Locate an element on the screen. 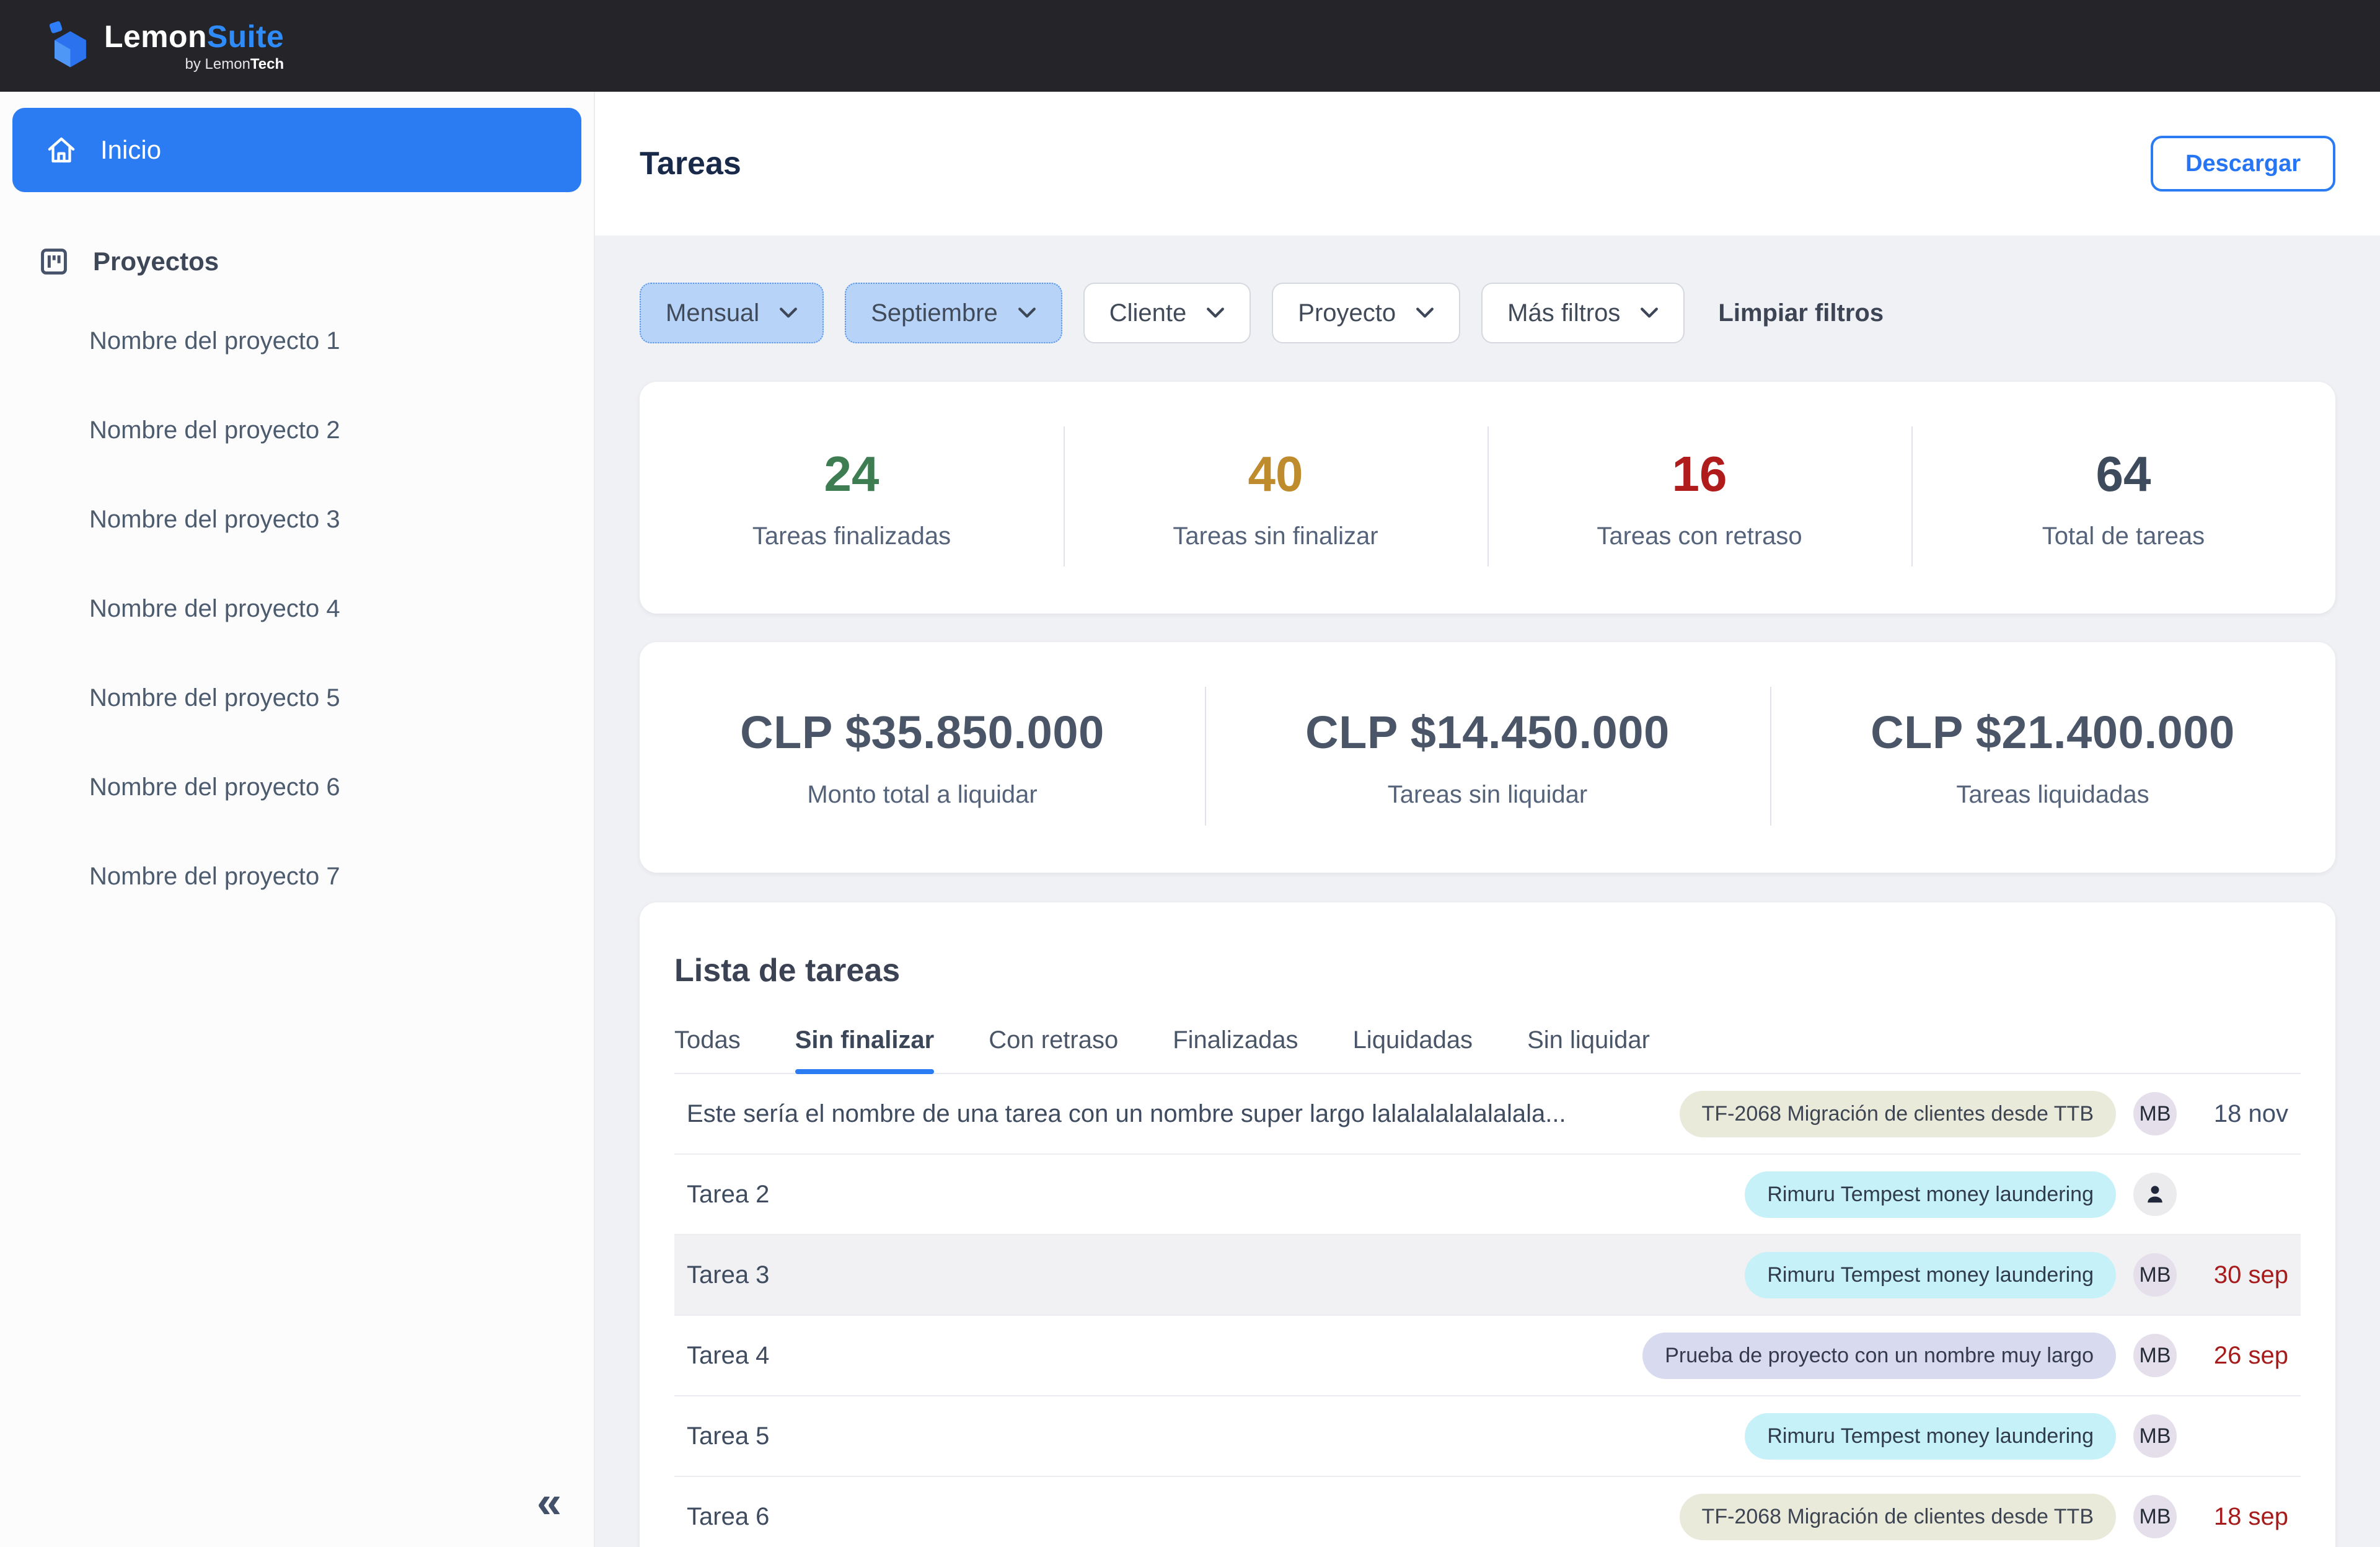  sidebar-item-proyectos: Proyectos is located at coordinates (297, 261).